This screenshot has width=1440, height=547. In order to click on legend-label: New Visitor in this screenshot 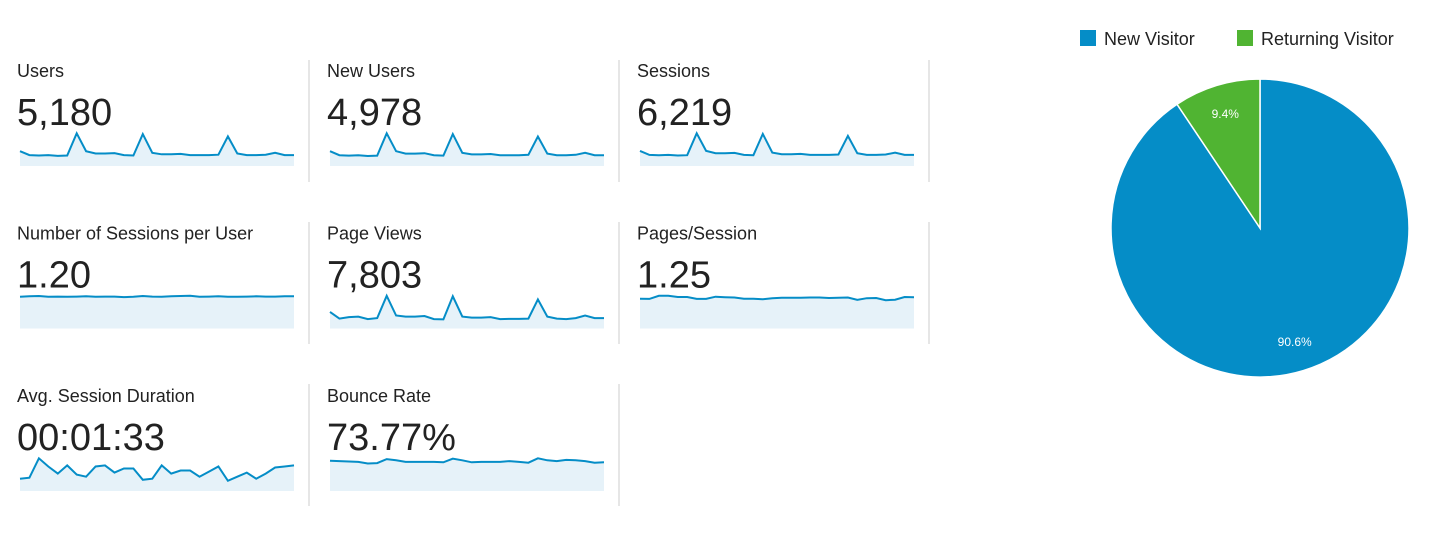, I will do `click(1149, 39)`.